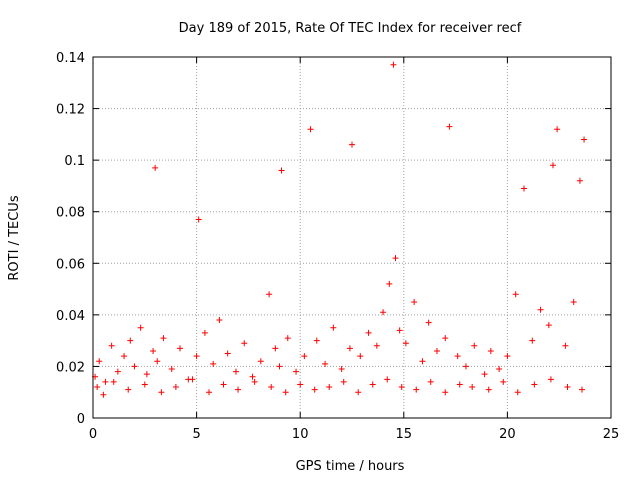  Describe the element at coordinates (70, 58) in the screenshot. I see `y-tick-label: 0.14` at that location.